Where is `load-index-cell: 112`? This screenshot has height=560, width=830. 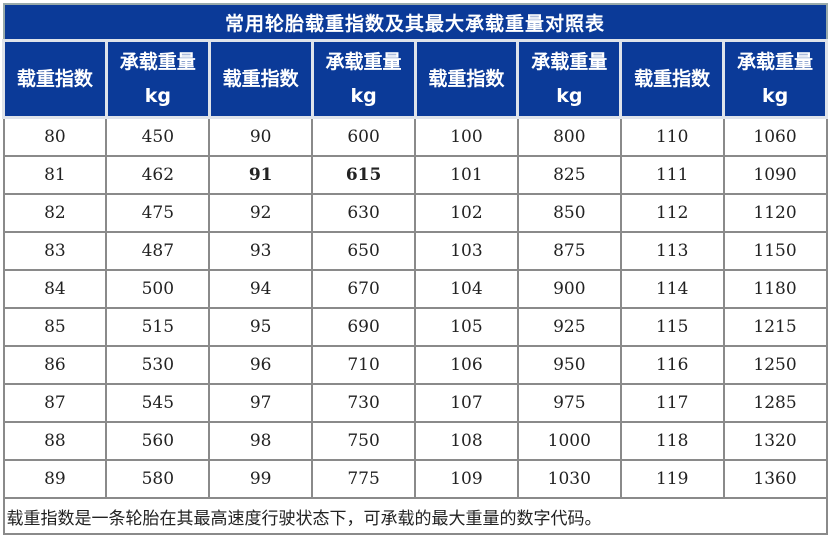
load-index-cell: 112 is located at coordinates (672, 213).